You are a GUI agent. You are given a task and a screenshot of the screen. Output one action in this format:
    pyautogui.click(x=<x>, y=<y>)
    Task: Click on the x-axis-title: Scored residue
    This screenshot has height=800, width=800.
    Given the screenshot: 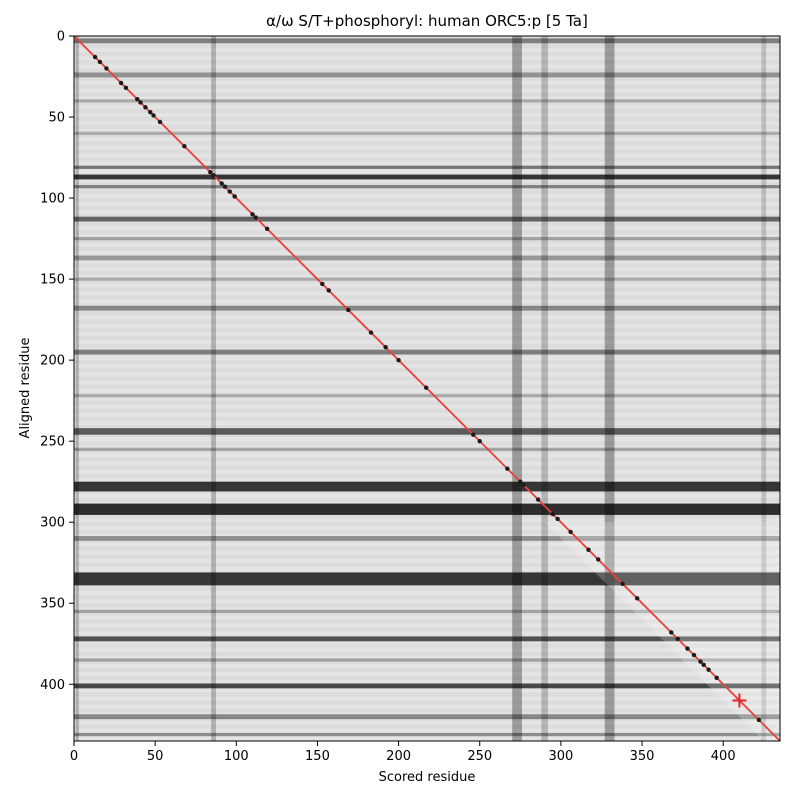 What is the action you would take?
    pyautogui.click(x=427, y=777)
    